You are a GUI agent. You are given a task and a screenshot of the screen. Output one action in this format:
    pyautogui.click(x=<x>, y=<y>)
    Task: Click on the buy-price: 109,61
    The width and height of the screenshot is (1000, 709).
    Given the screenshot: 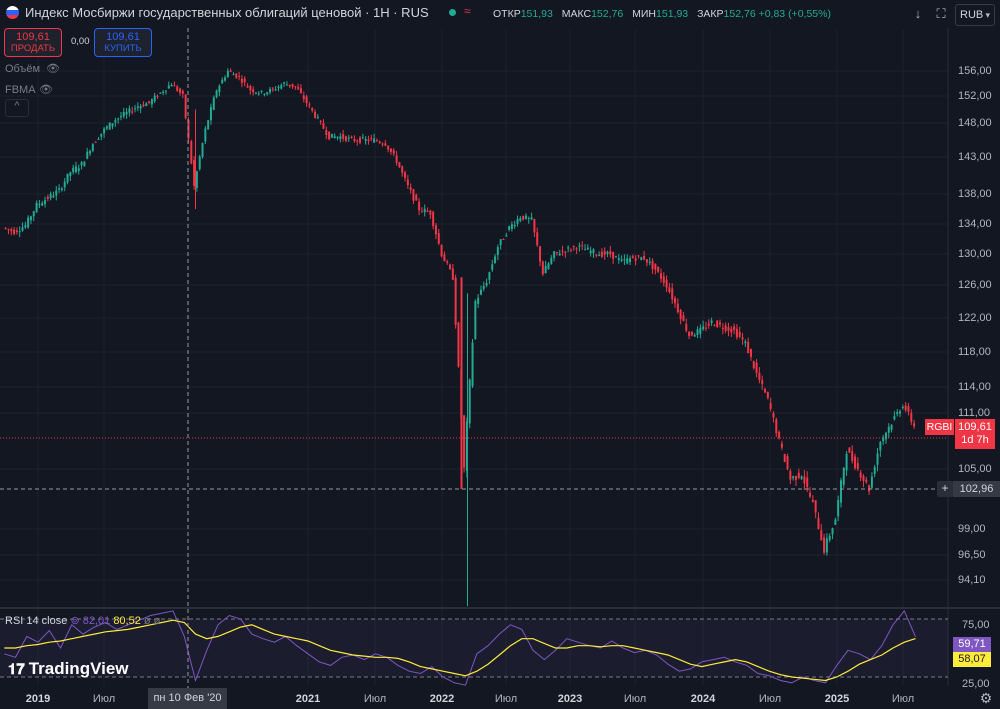 What is the action you would take?
    pyautogui.click(x=123, y=37)
    